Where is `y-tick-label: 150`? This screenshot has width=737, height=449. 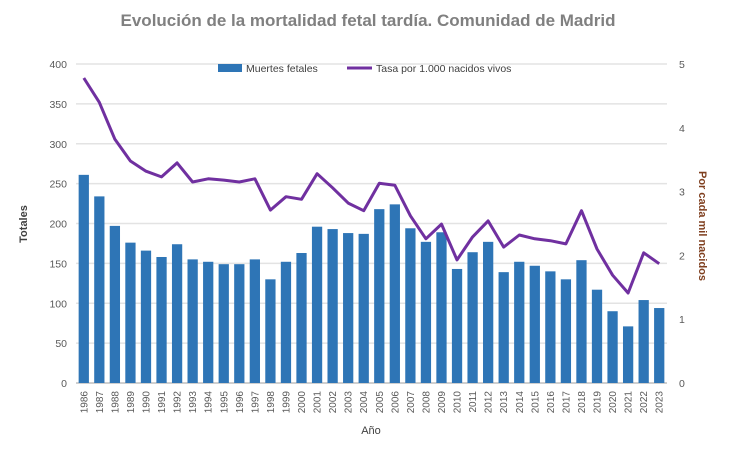 y-tick-label: 150 is located at coordinates (58, 264).